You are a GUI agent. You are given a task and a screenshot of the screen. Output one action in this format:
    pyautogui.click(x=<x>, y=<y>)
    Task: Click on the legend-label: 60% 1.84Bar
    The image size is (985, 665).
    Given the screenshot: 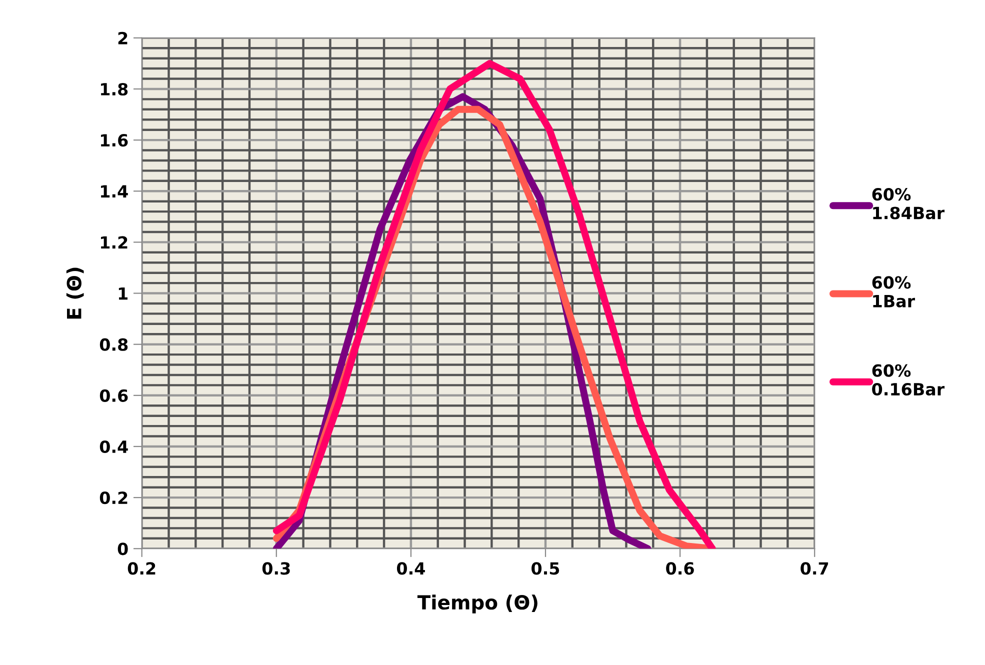 What is the action you would take?
    pyautogui.click(x=908, y=204)
    